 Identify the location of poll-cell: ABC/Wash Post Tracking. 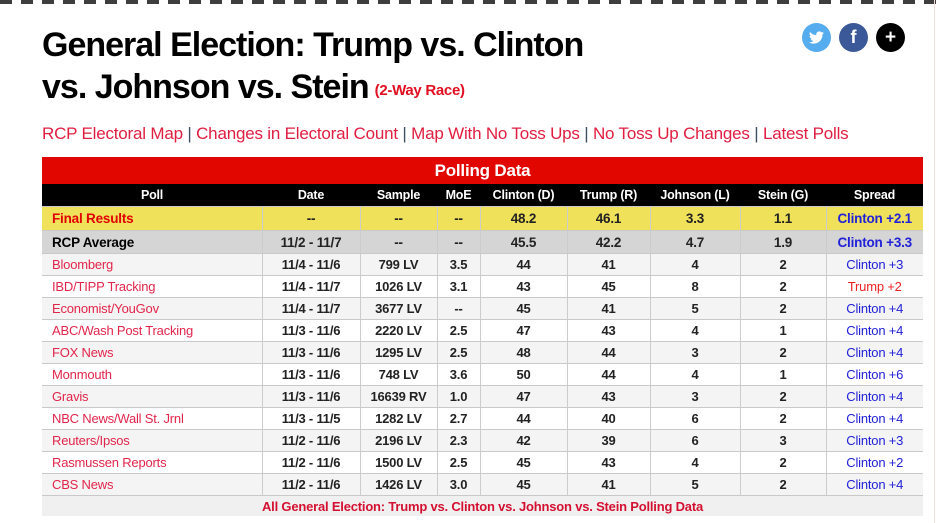
(152, 330).